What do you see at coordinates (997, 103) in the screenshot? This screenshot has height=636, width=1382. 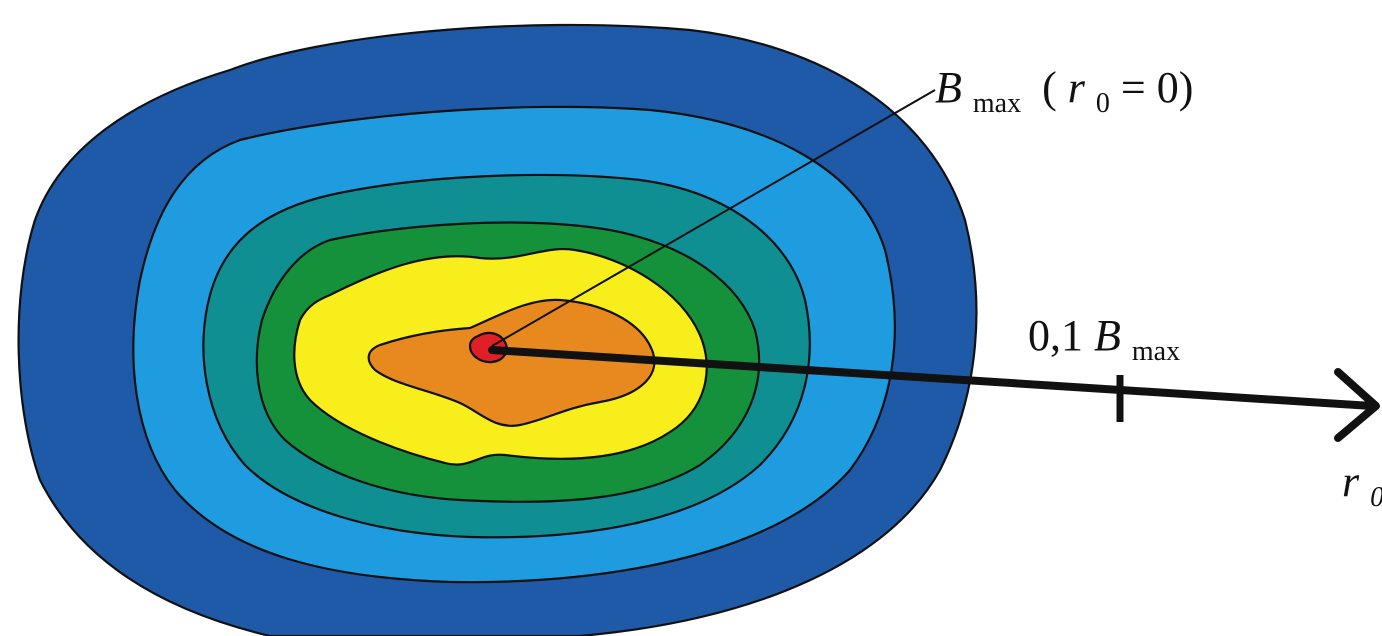 I see `peak-label-sub: max` at bounding box center [997, 103].